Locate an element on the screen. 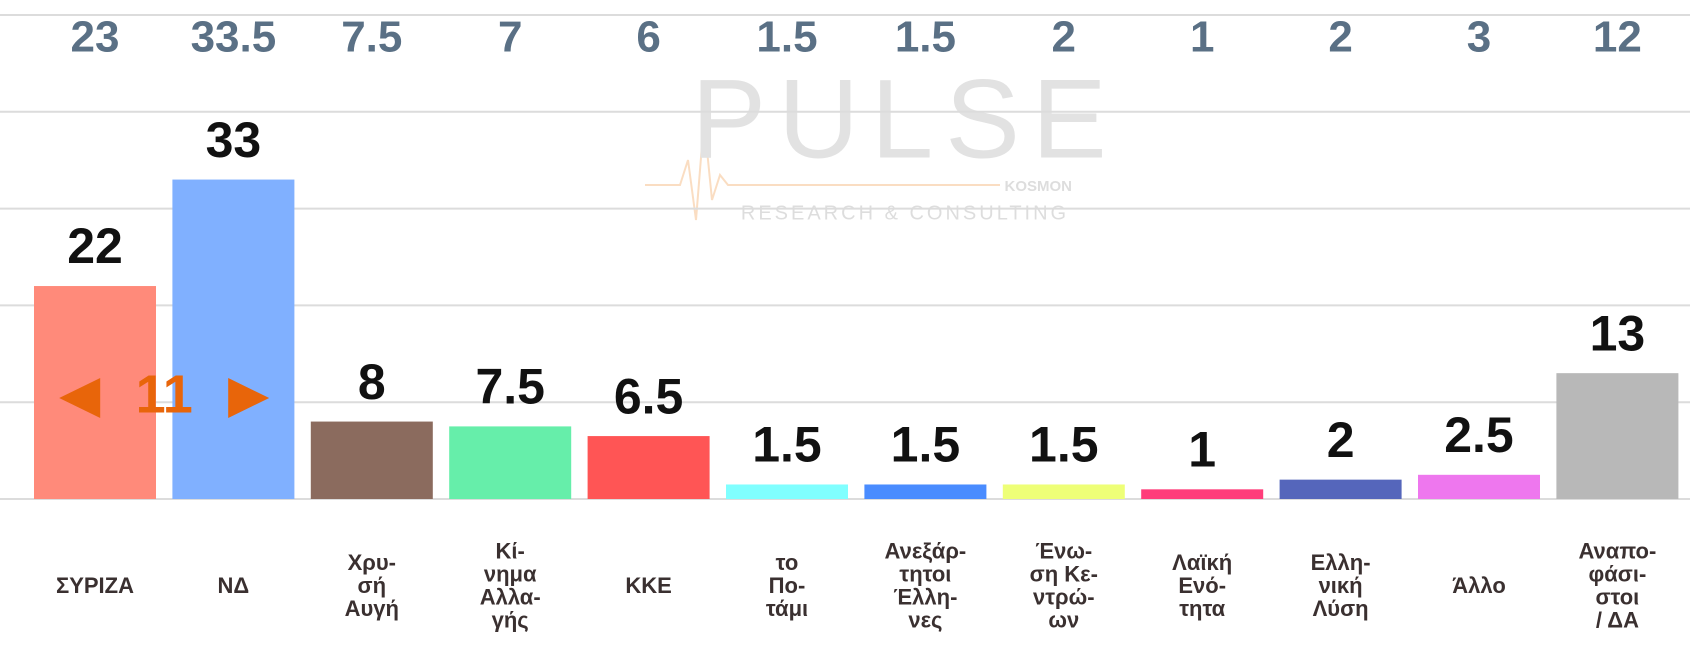 The width and height of the screenshot is (1690, 657). previous-value: 12 is located at coordinates (1617, 37).